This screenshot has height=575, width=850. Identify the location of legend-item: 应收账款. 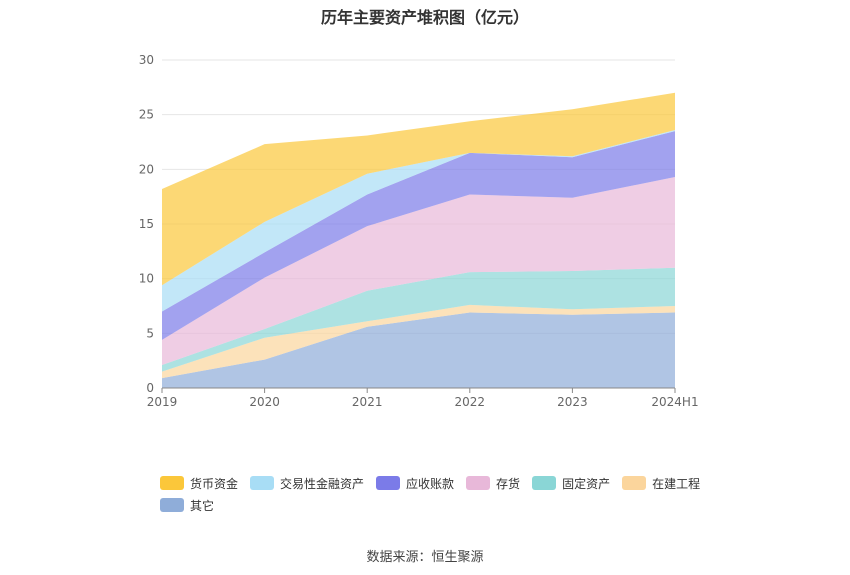
(415, 483).